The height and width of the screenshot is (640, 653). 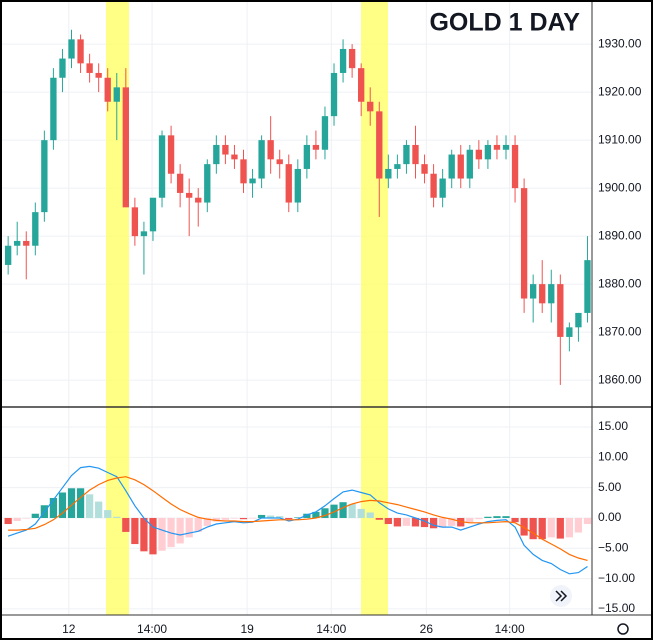 I want to click on y-tick-label: 1910.00, so click(x=620, y=139).